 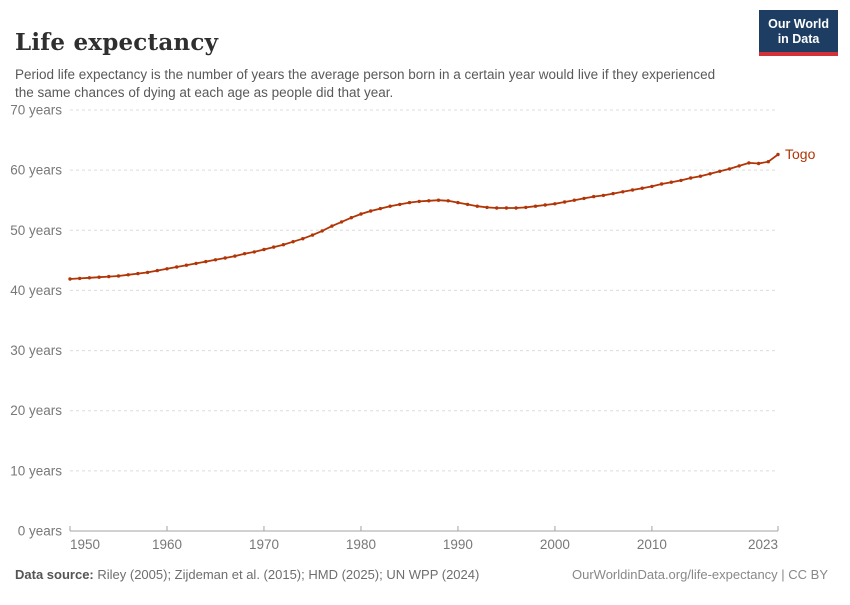 I want to click on y-axis-tick-label: 20 years, so click(x=36, y=410).